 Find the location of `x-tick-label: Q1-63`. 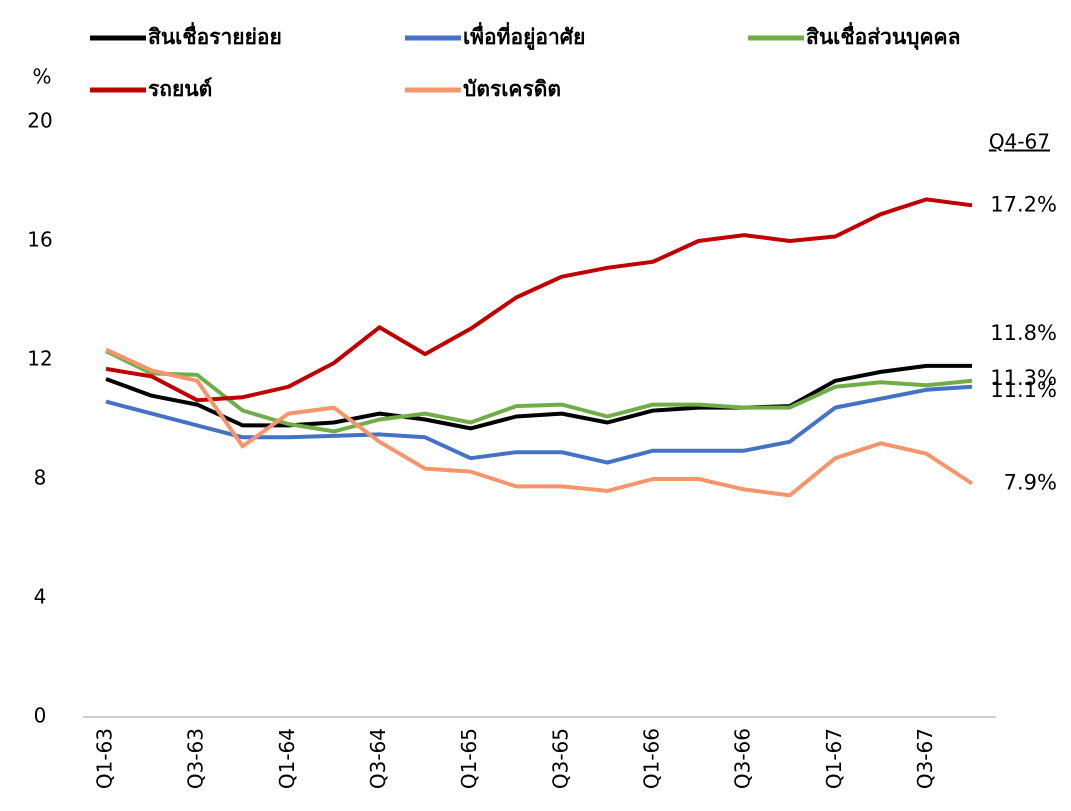

x-tick-label: Q1-63 is located at coordinates (105, 758).